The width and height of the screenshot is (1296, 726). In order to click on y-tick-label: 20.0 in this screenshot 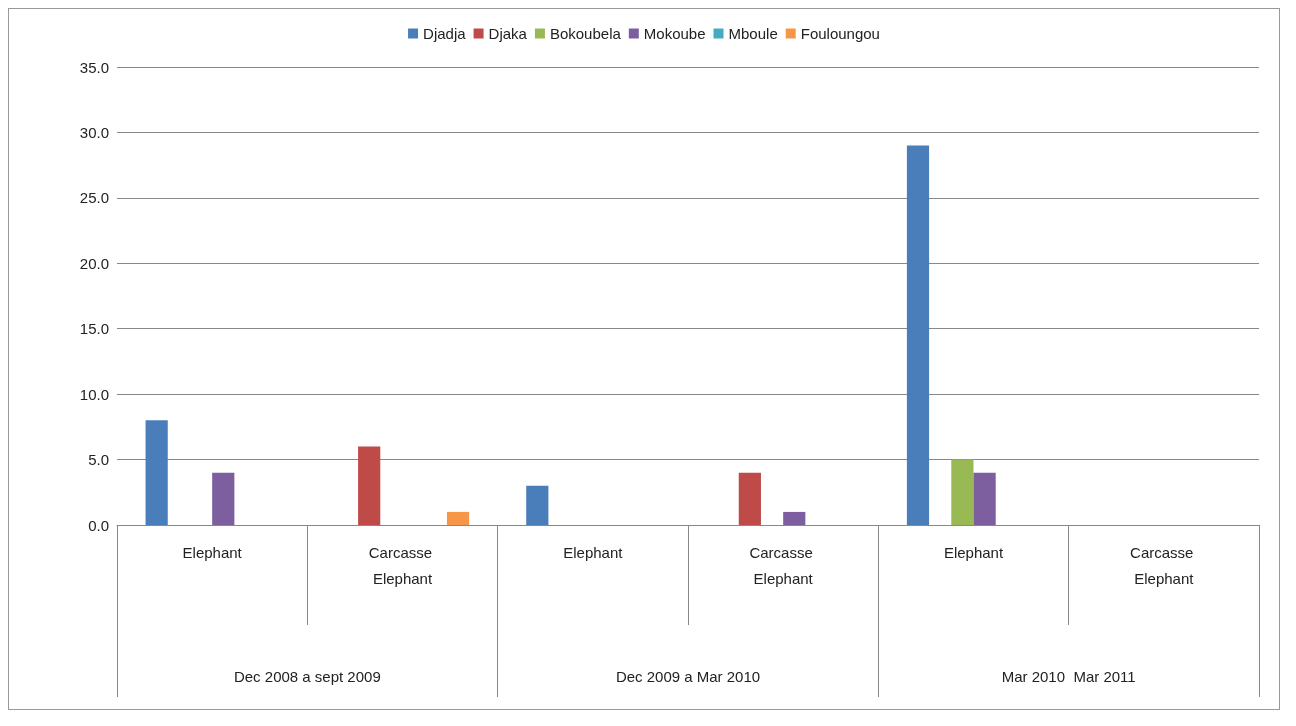, I will do `click(94, 263)`.